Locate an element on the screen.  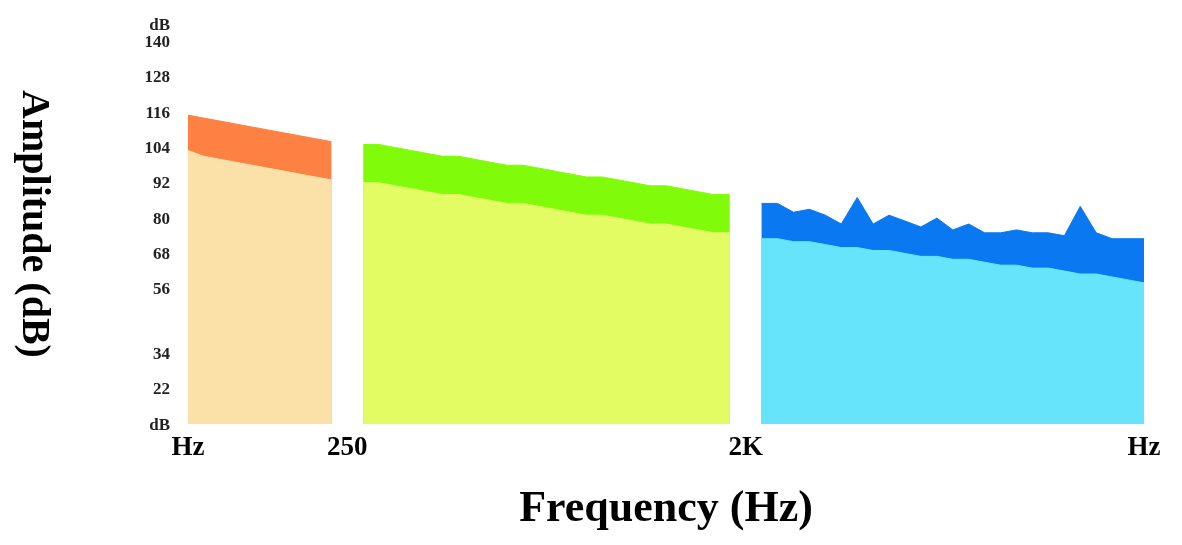
y-tick-label: 140 is located at coordinates (157, 42).